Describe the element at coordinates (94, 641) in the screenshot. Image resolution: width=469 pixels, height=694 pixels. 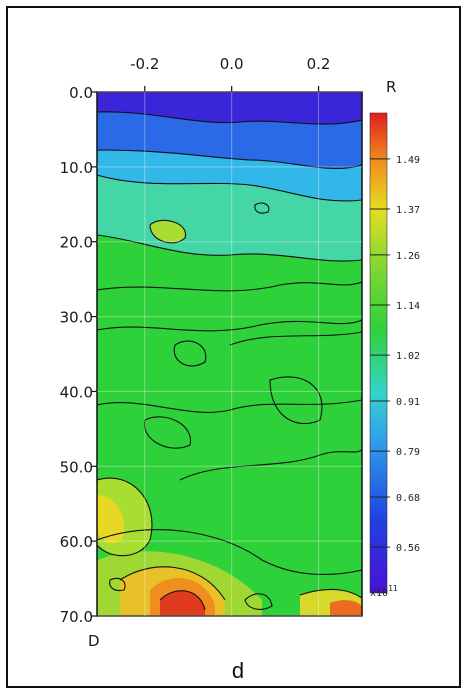
I see `y-axis-letter: D` at that location.